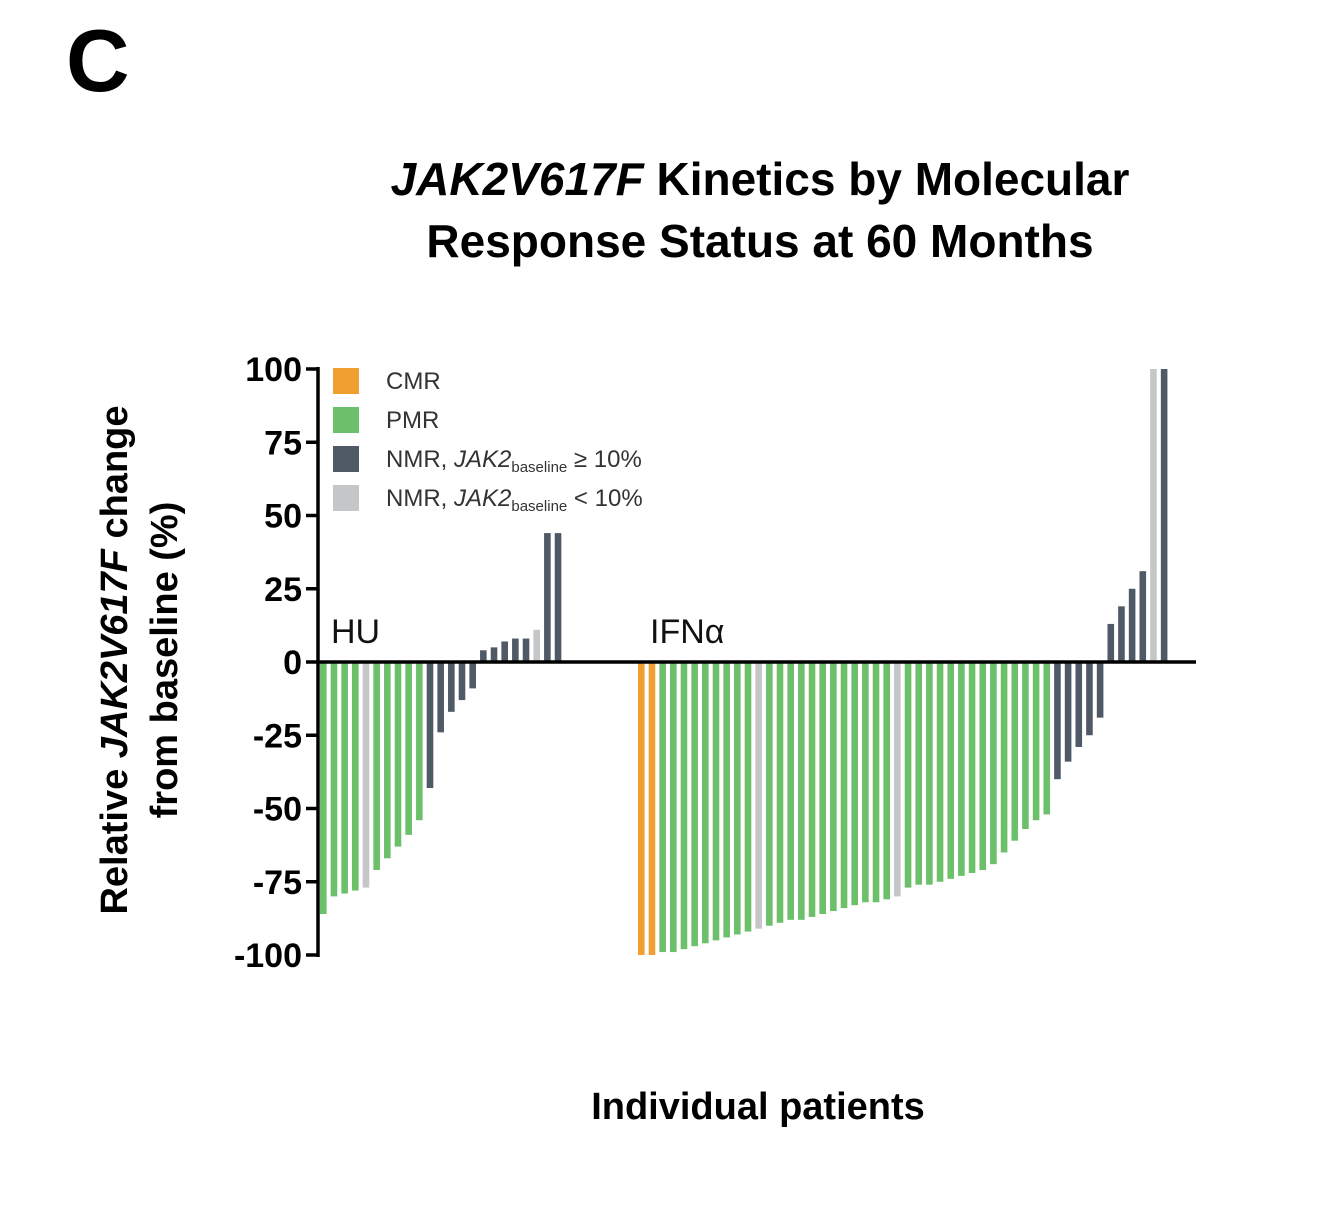 The height and width of the screenshot is (1206, 1320). Describe the element at coordinates (758, 1107) in the screenshot. I see `x-axis-label: Individual patients` at that location.